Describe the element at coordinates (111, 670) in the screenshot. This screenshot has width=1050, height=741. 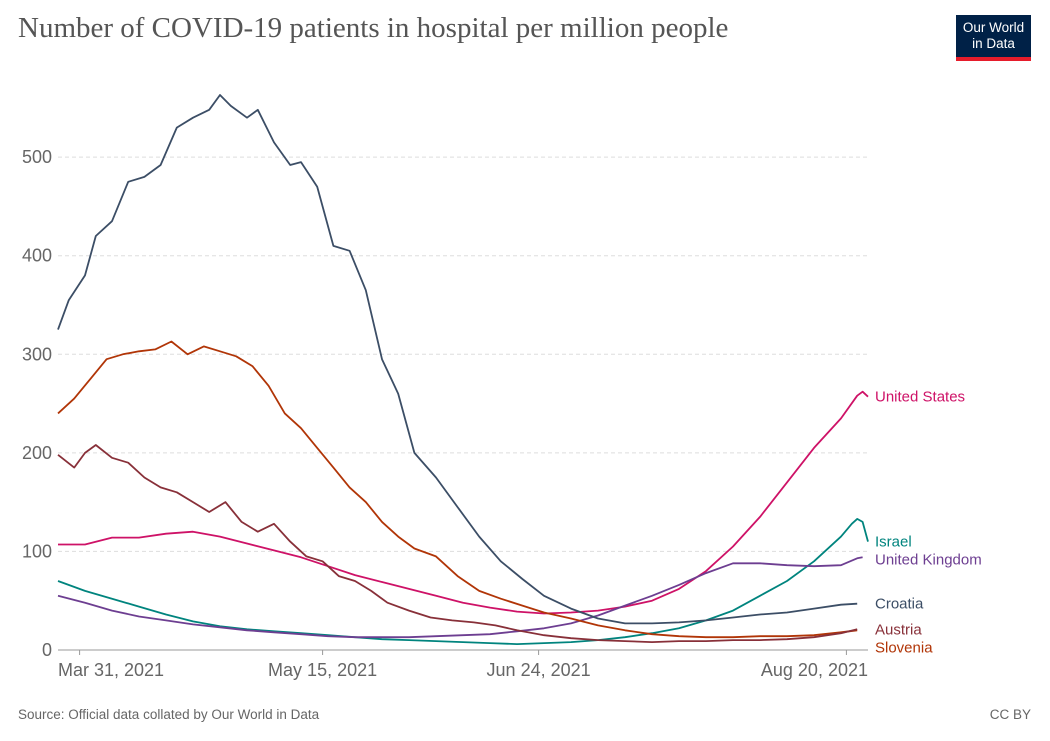
I see `x-tick-label: Mar 31, 2021` at that location.